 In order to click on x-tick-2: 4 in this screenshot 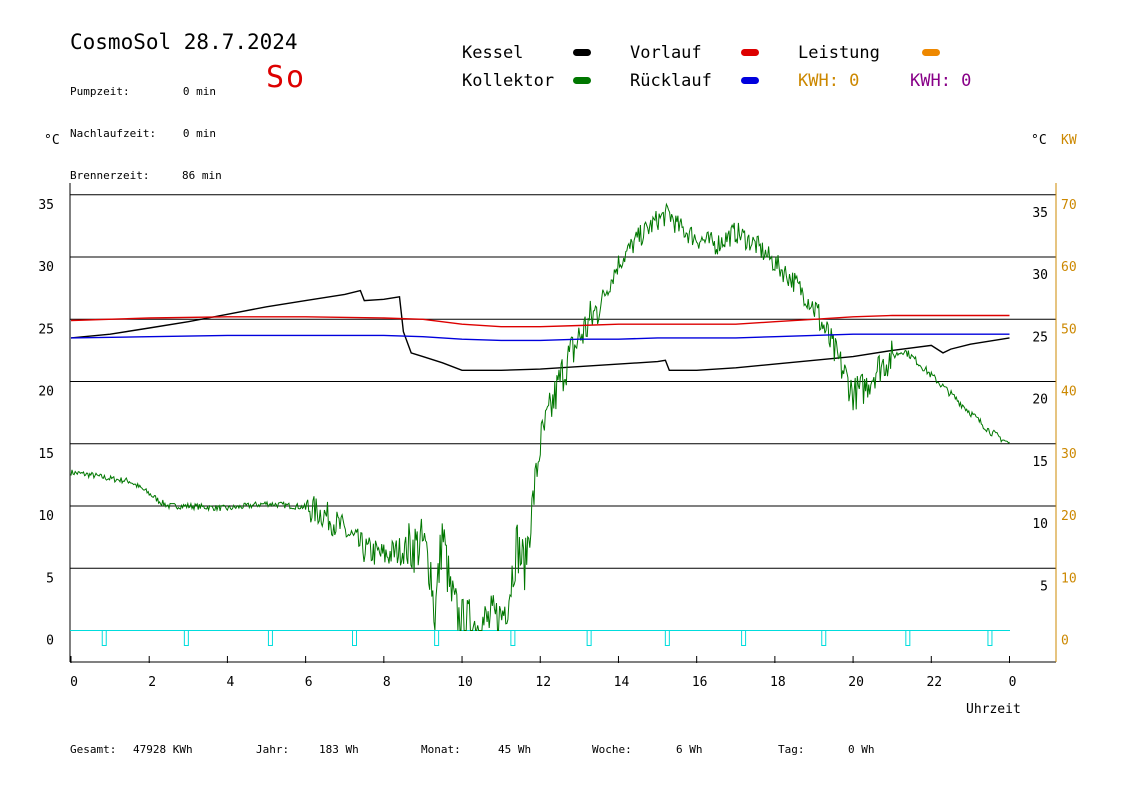, I will do `click(231, 682)`.